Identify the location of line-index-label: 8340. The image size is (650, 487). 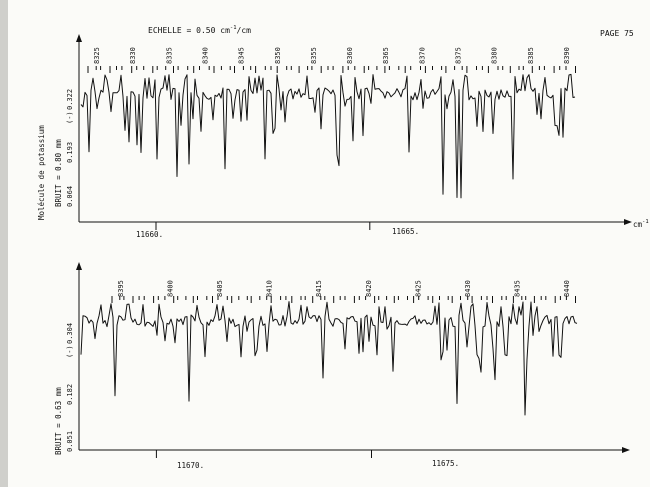
(205, 55).